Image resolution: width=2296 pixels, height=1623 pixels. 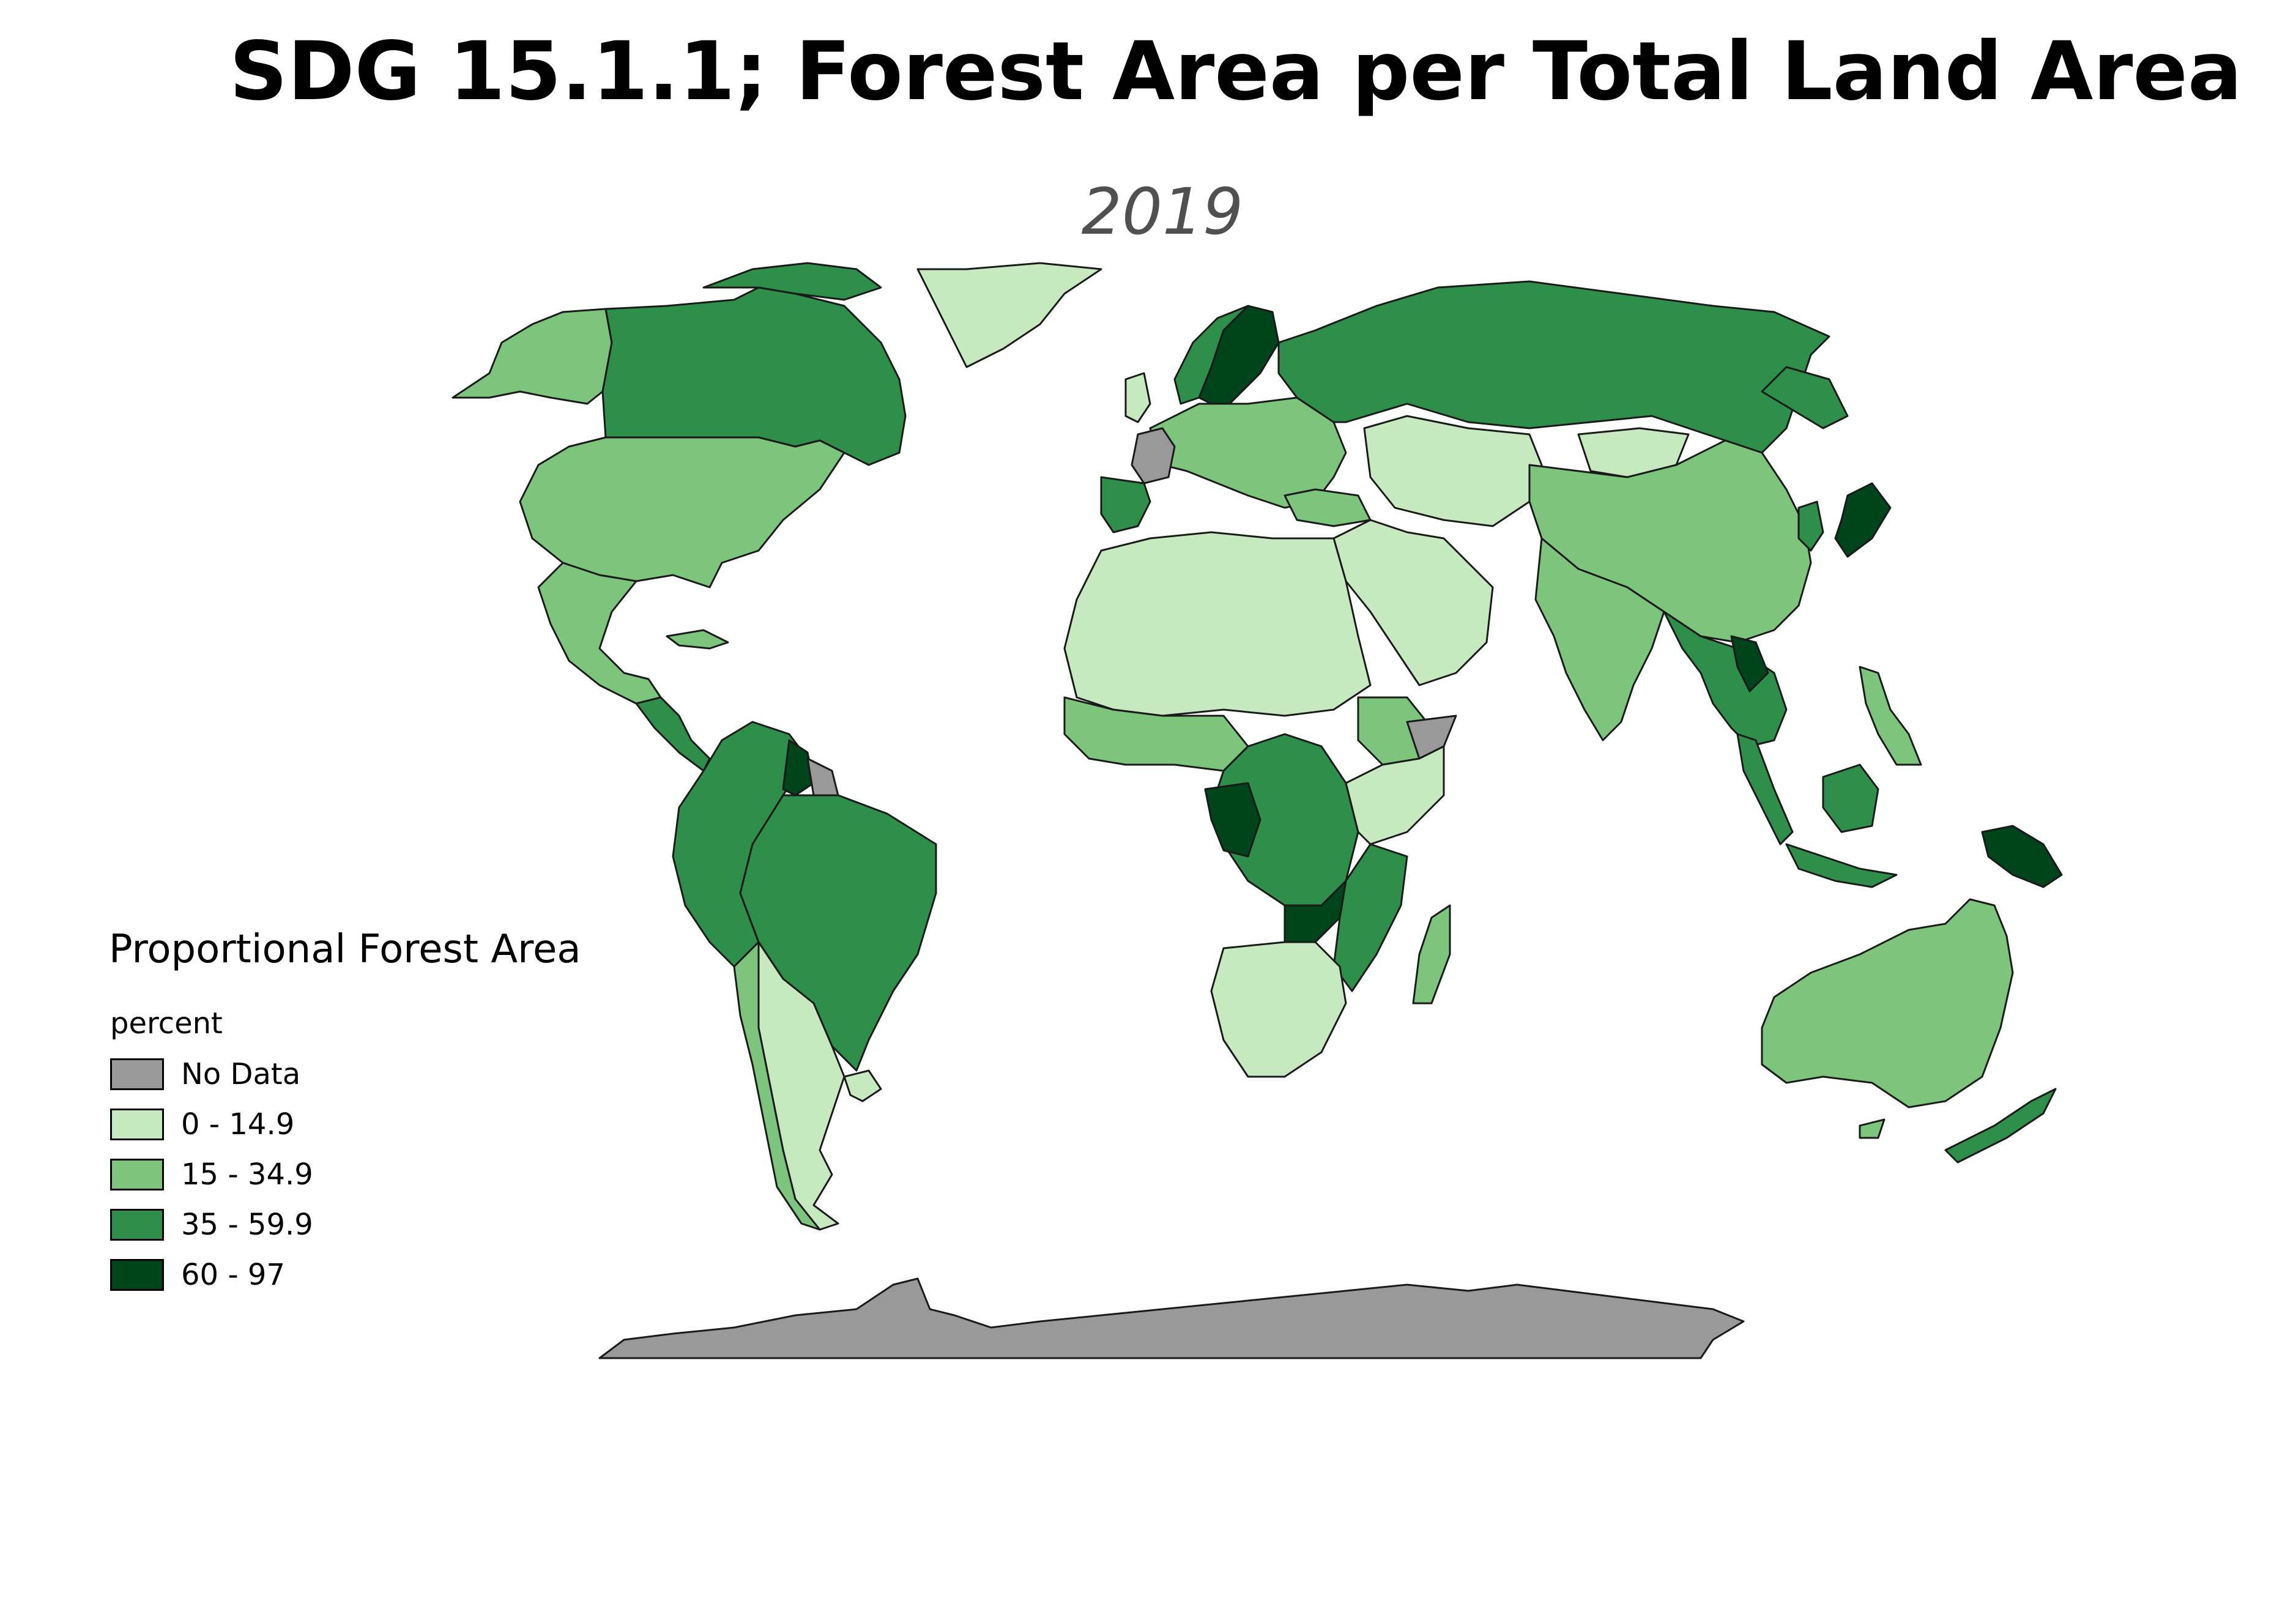 I want to click on region-mexico, so click(x=599, y=634).